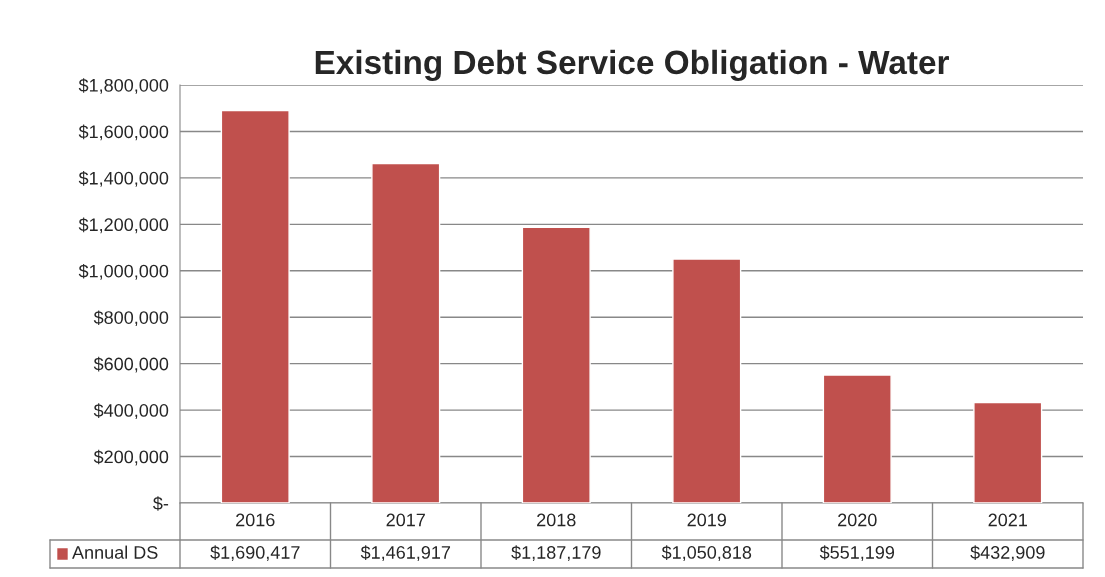 The width and height of the screenshot is (1105, 577). I want to click on y-tick-label: $1,200,000, so click(123, 225).